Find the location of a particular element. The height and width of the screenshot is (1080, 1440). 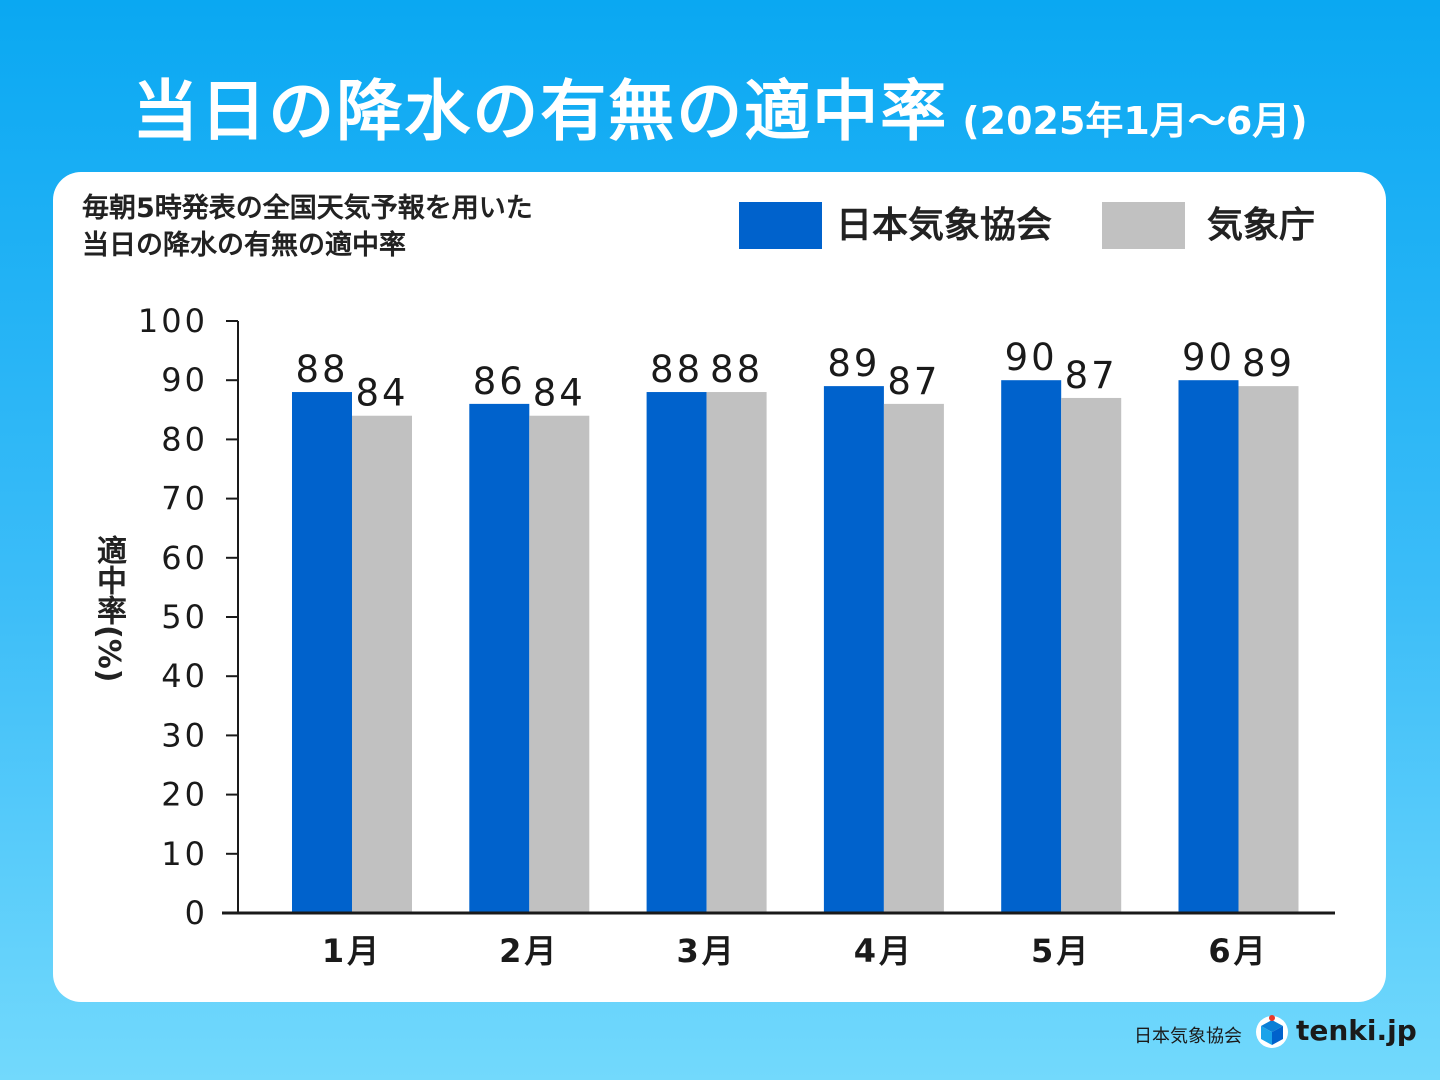

y-tick-label: 70 is located at coordinates (184, 499).